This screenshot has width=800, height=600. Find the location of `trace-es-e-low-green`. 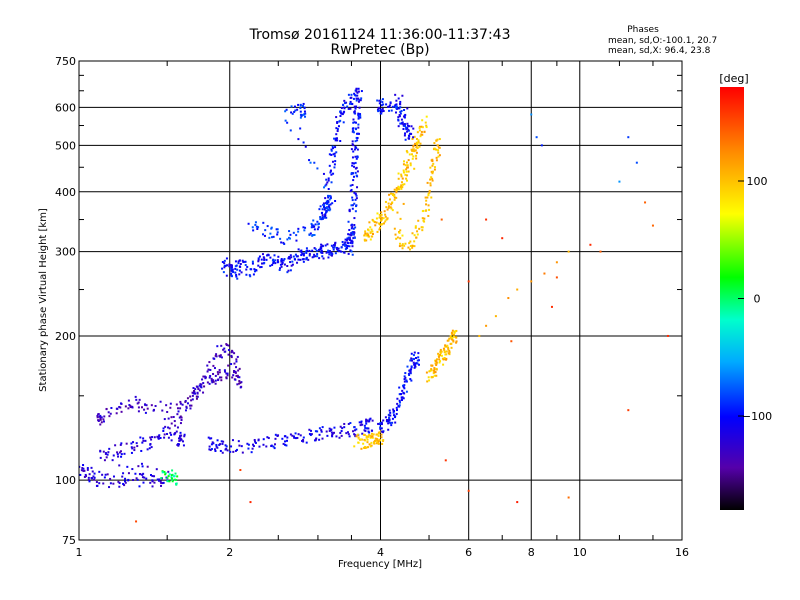

trace-es-e-low-green is located at coordinates (169, 477).